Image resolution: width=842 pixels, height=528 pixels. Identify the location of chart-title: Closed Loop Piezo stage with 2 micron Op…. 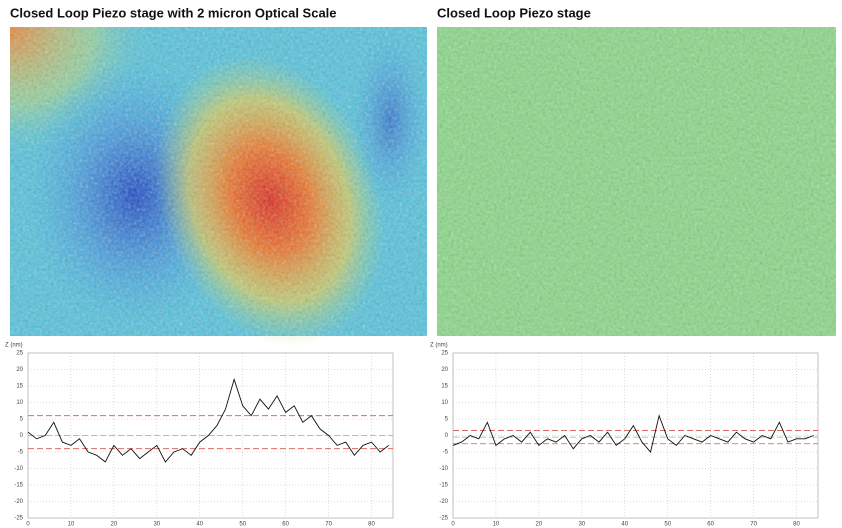
(173, 12).